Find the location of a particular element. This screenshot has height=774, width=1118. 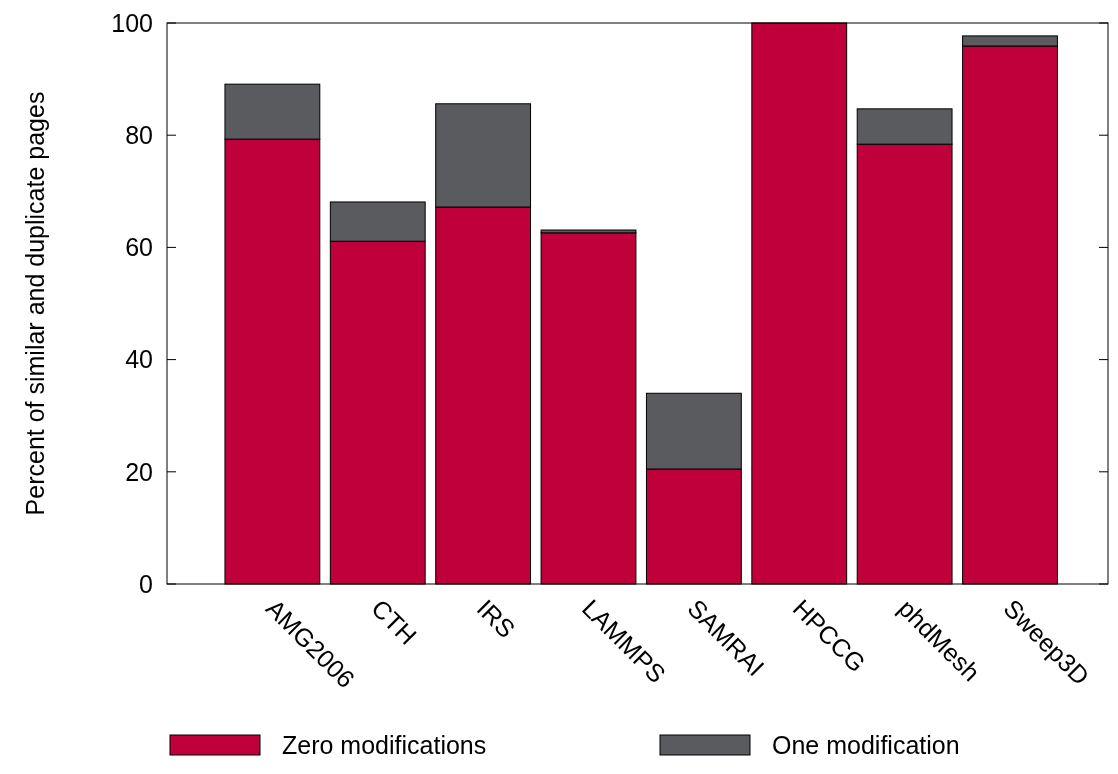

x-tick-label: IRS is located at coordinates (496, 618).